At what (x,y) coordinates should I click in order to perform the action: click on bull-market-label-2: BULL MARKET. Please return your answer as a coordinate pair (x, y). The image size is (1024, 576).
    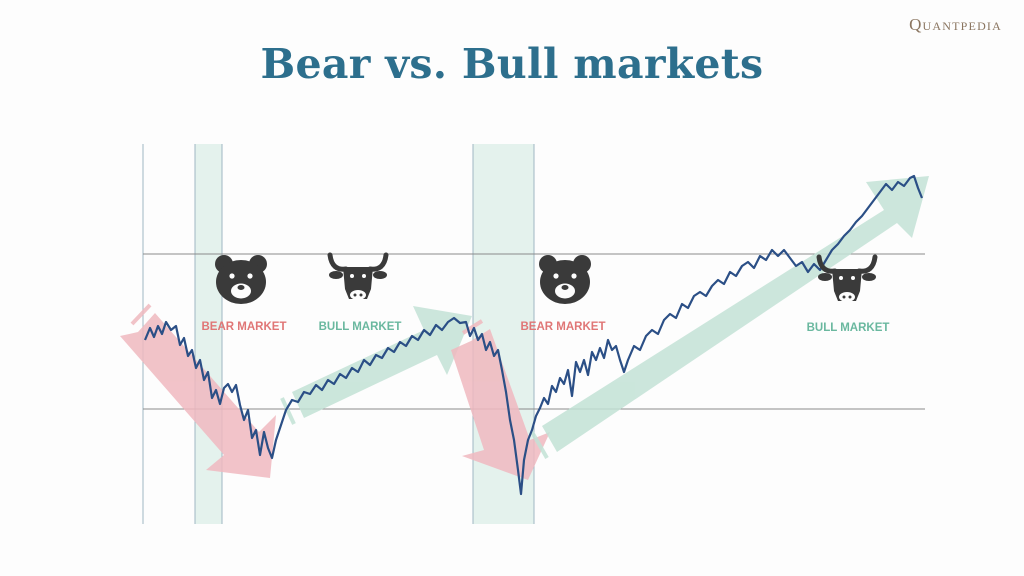
    Looking at the image, I should click on (848, 328).